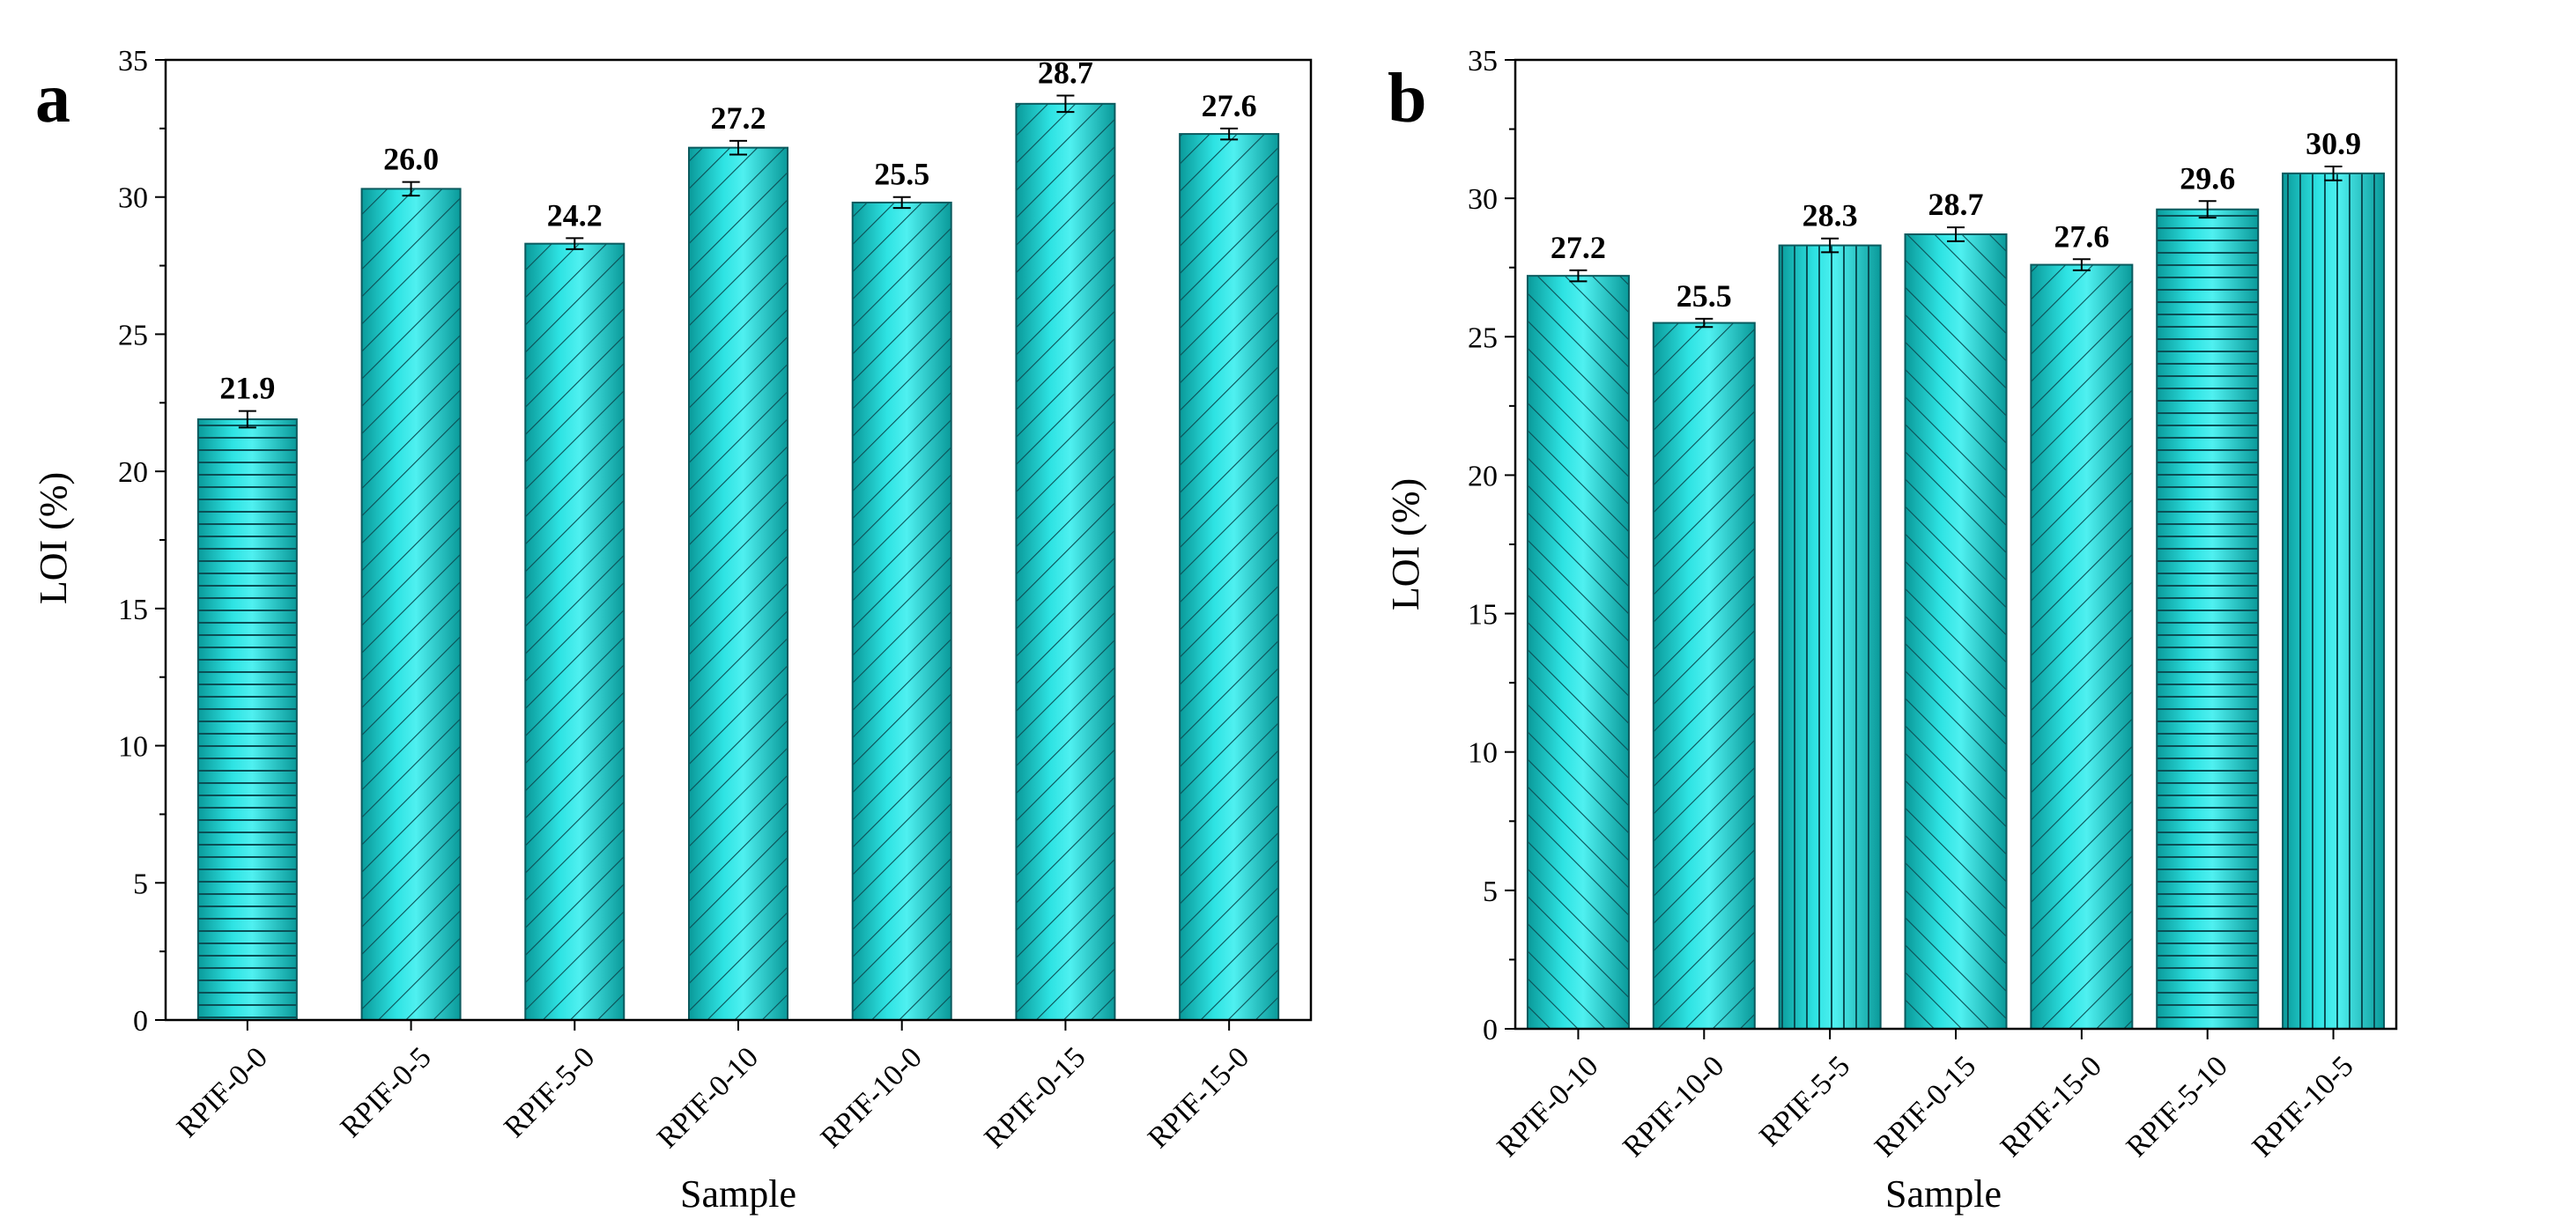 The height and width of the screenshot is (1227, 2576). Describe the element at coordinates (141, 884) in the screenshot. I see `panel-a-y-tick-label-5: 5` at that location.